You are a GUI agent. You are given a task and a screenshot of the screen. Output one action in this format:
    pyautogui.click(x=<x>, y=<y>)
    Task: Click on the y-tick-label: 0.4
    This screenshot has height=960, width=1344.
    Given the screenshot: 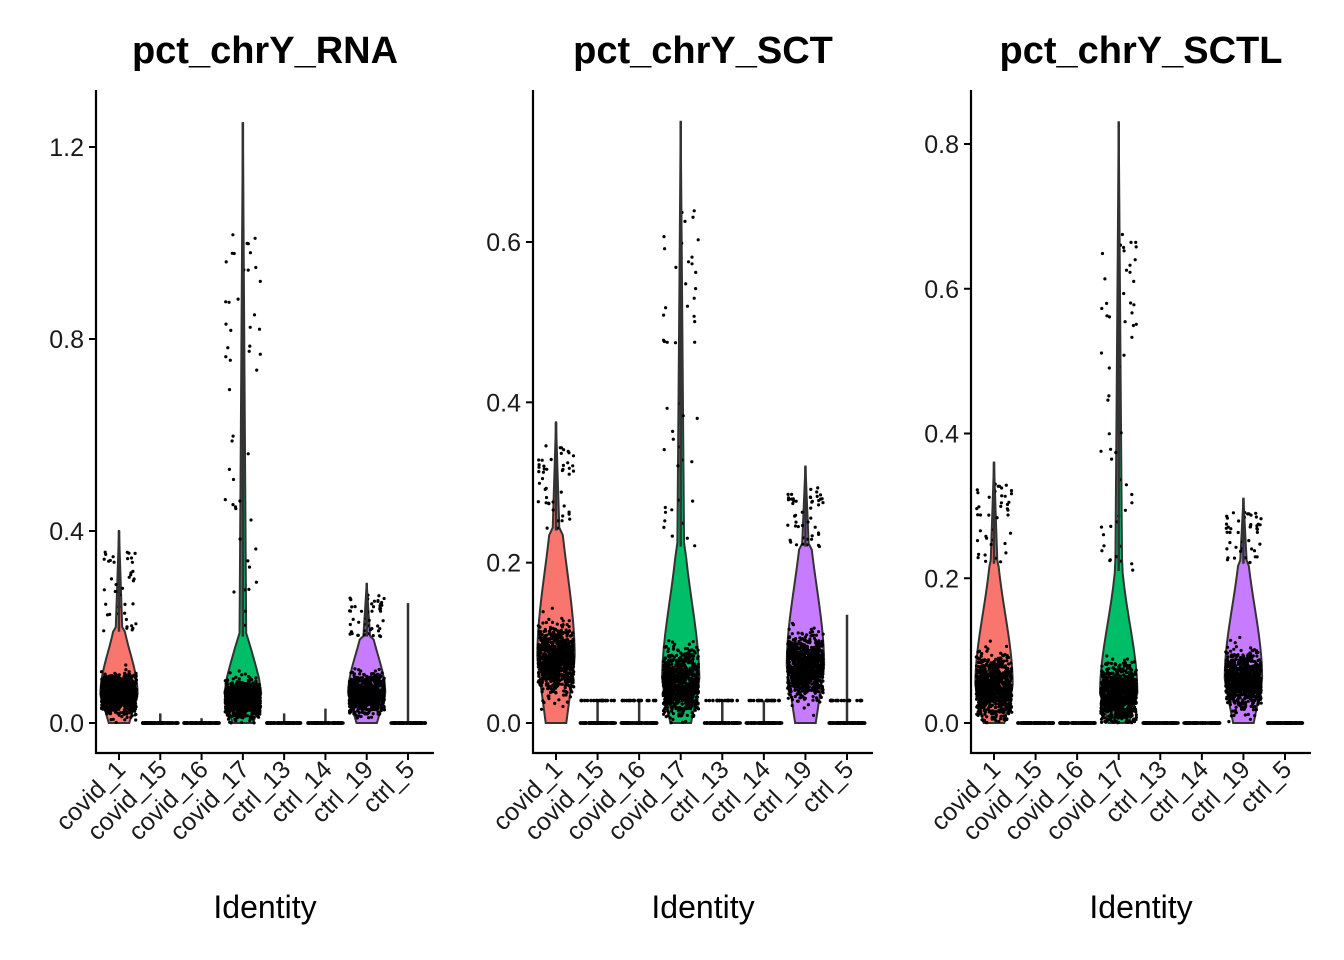 What is the action you would take?
    pyautogui.click(x=66, y=532)
    